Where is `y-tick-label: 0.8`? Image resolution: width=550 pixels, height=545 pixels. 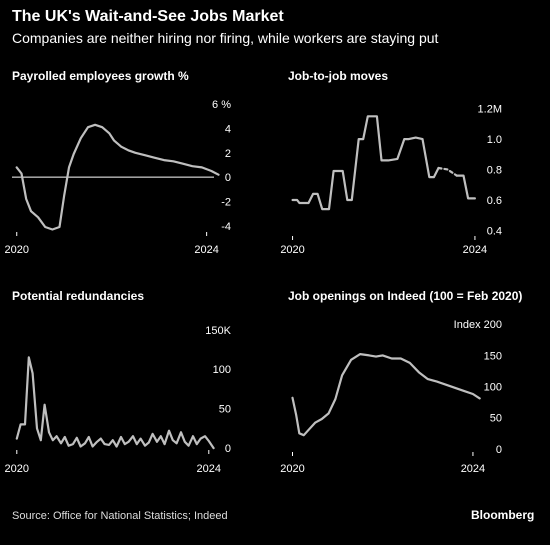 y-tick-label: 0.8 is located at coordinates (494, 171).